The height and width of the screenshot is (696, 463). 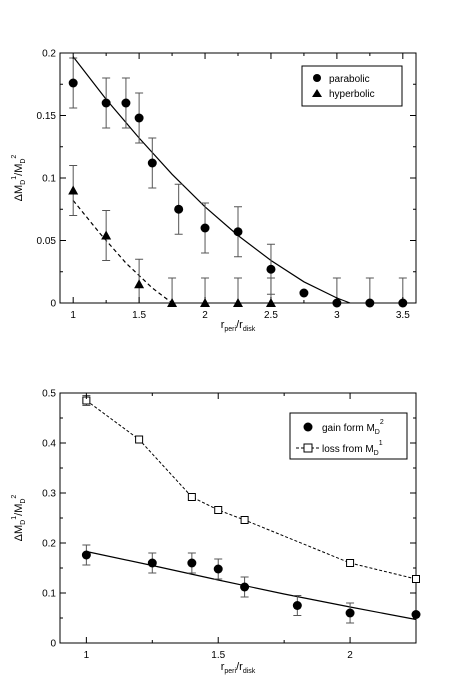 What do you see at coordinates (403, 315) in the screenshot?
I see `x-tick-label: 3.5` at bounding box center [403, 315].